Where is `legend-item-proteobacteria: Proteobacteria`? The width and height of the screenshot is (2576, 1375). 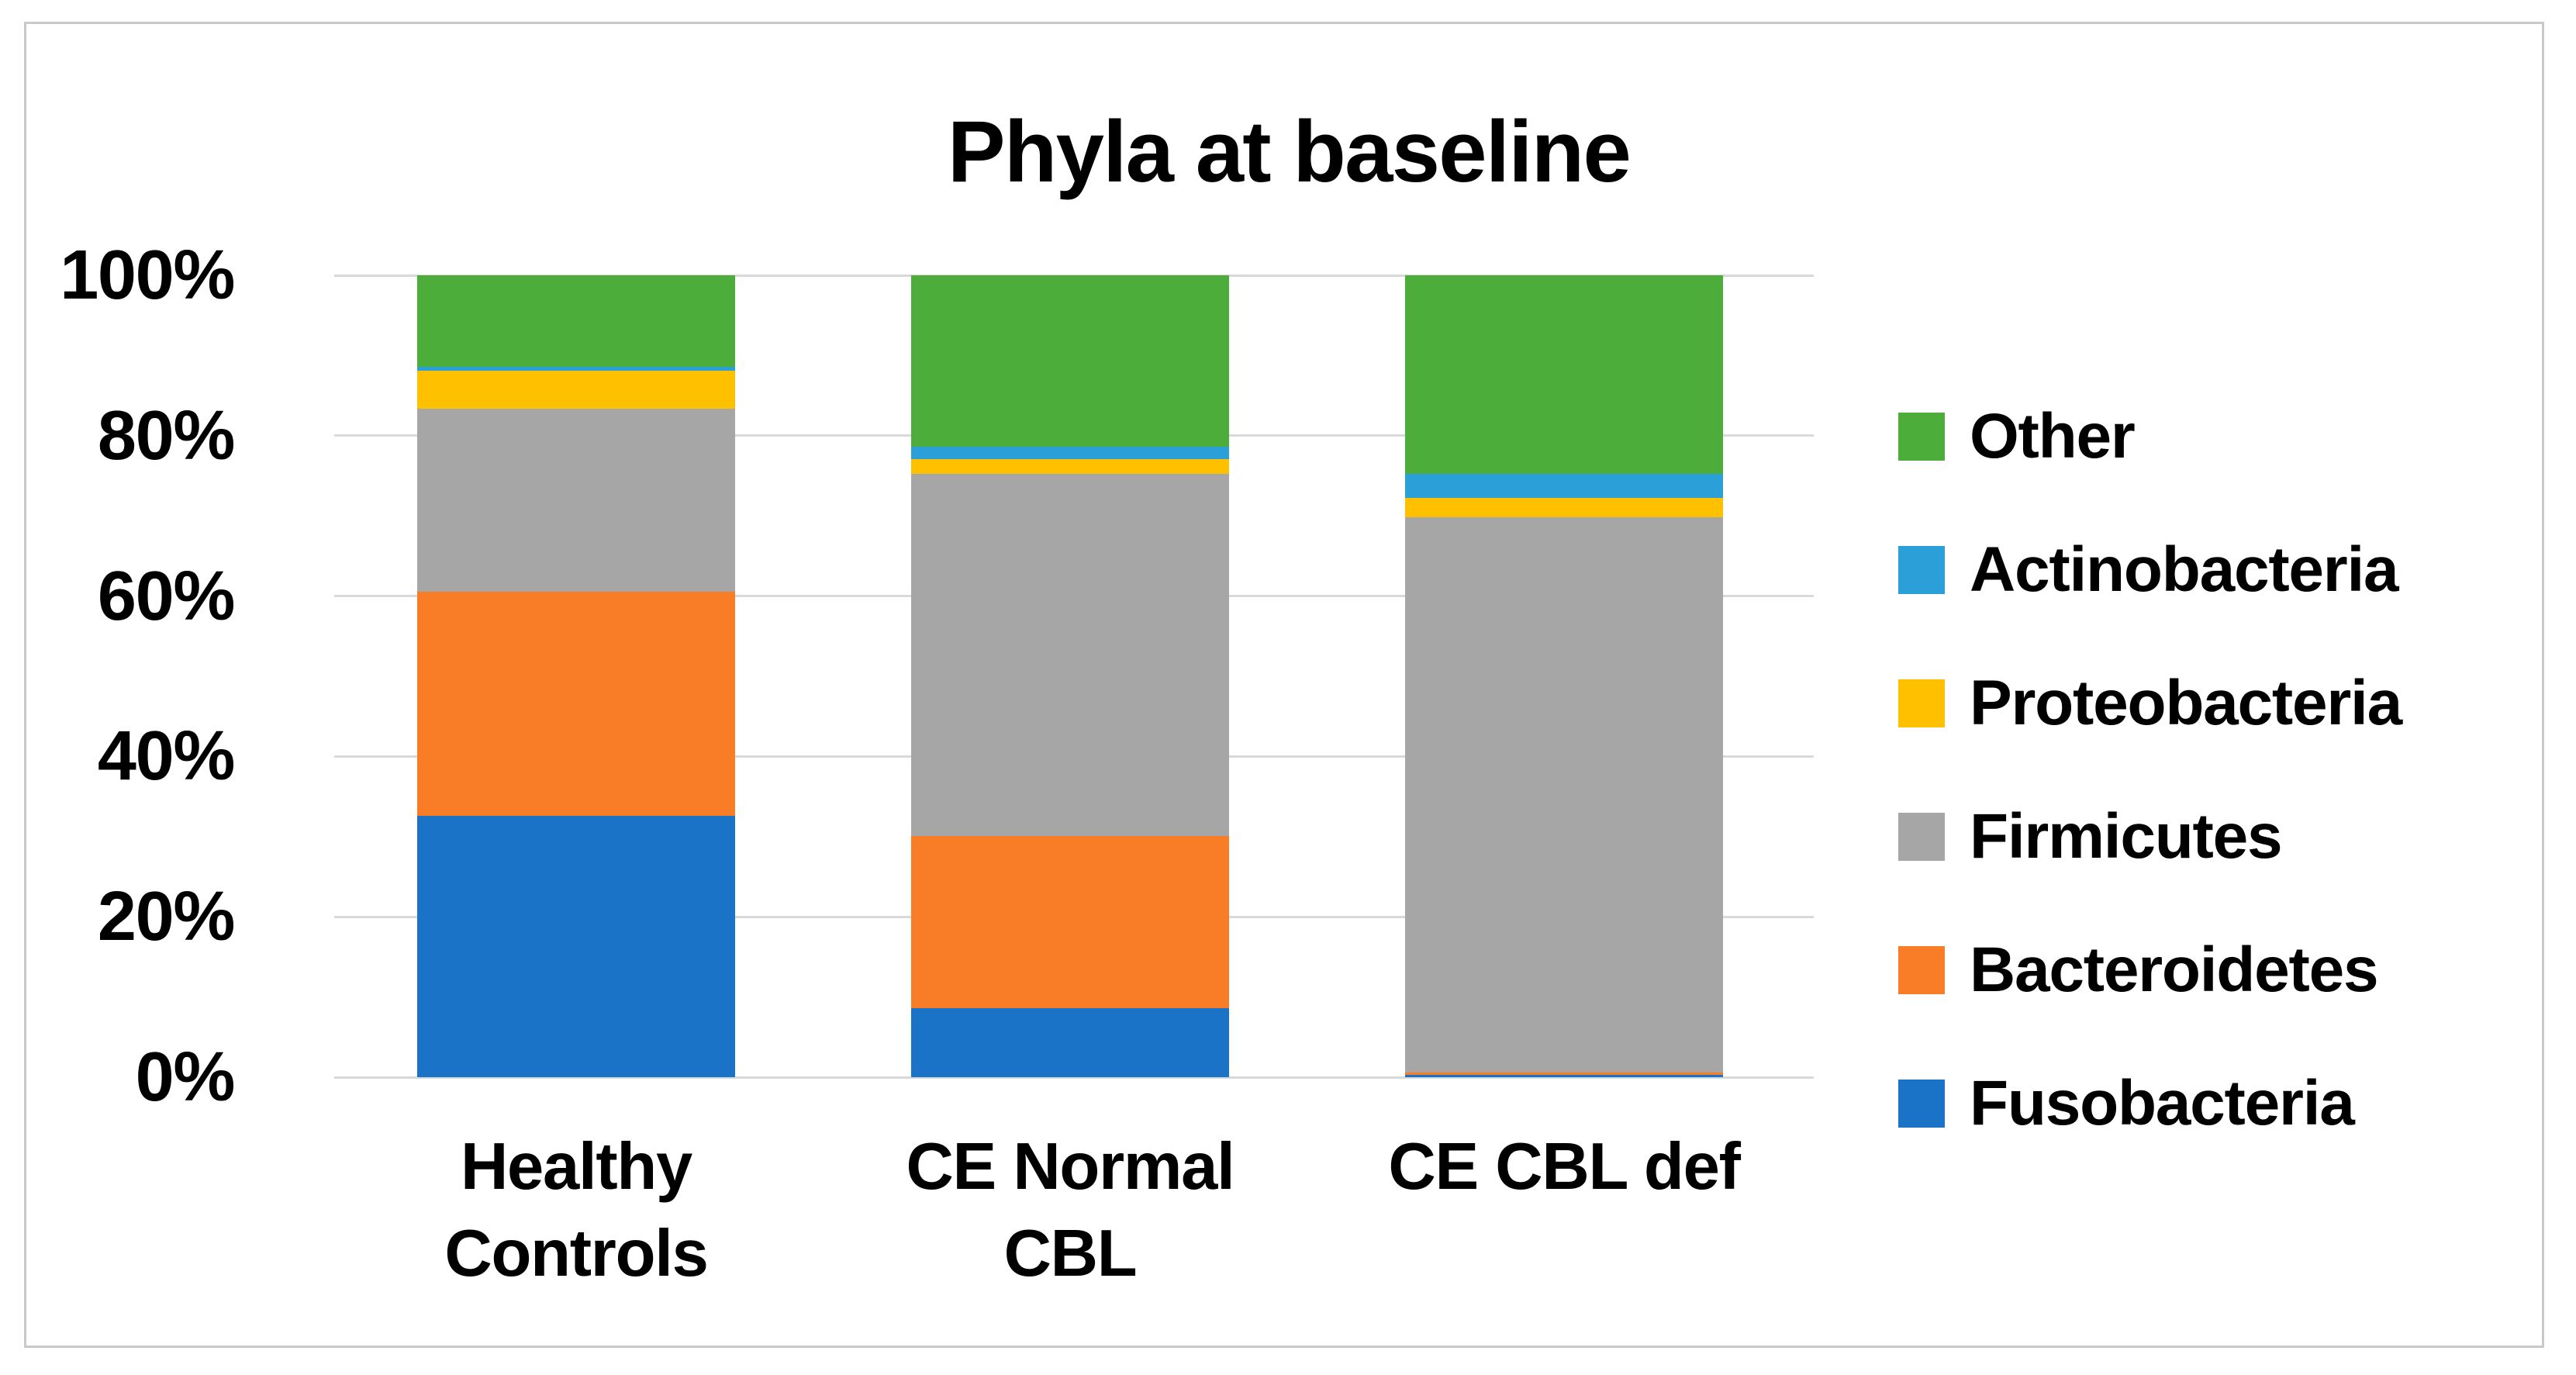 legend-item-proteobacteria: Proteobacteria is located at coordinates (2150, 703).